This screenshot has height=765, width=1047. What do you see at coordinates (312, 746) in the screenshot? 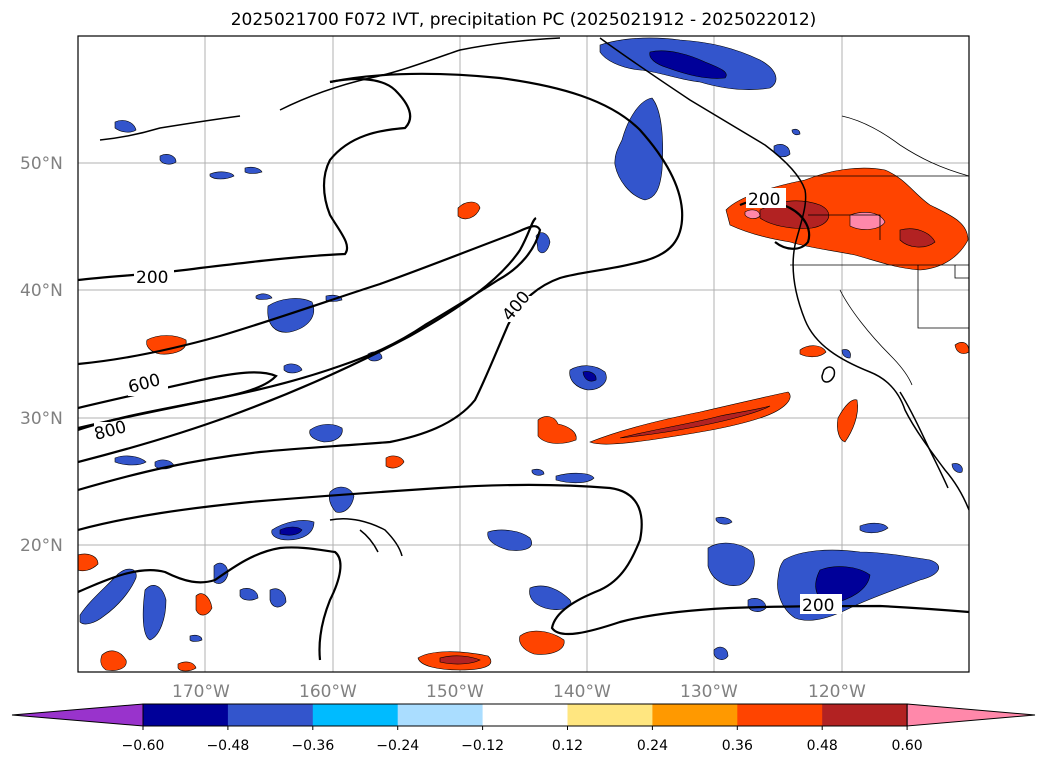
I see `colorbar-tick-label: −0.36` at bounding box center [312, 746].